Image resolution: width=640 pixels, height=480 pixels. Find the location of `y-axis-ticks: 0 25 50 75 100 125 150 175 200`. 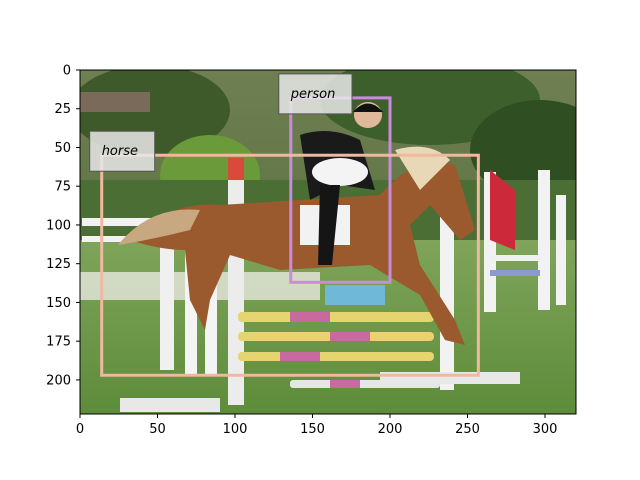

y-axis-ticks: 0 25 50 75 100 125 150 175 200 is located at coordinates (63, 226).